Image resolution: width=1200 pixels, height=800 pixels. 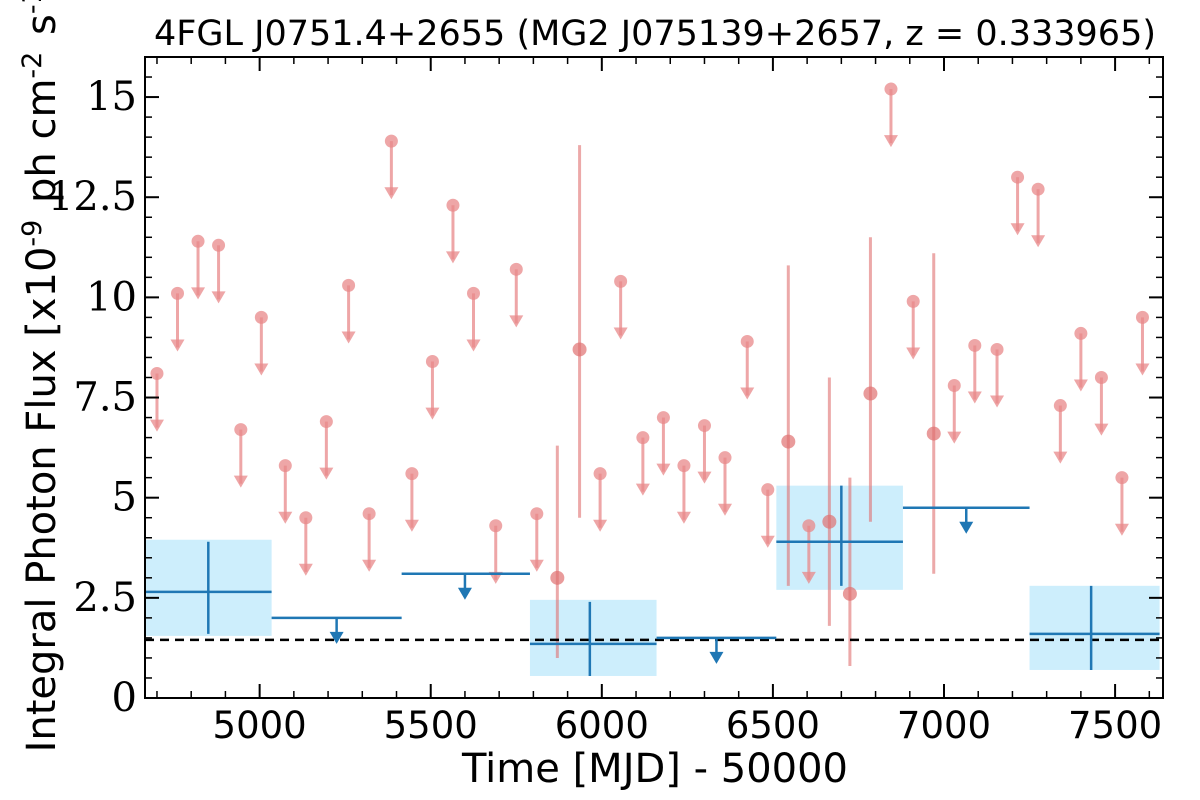 I want to click on y-tick-label: 5, so click(x=124, y=498).